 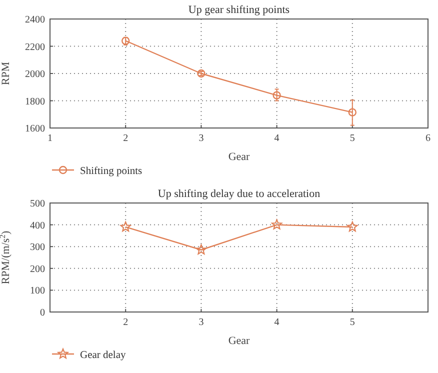 What do you see at coordinates (35, 74) in the screenshot?
I see `y-tick-label: 2000` at bounding box center [35, 74].